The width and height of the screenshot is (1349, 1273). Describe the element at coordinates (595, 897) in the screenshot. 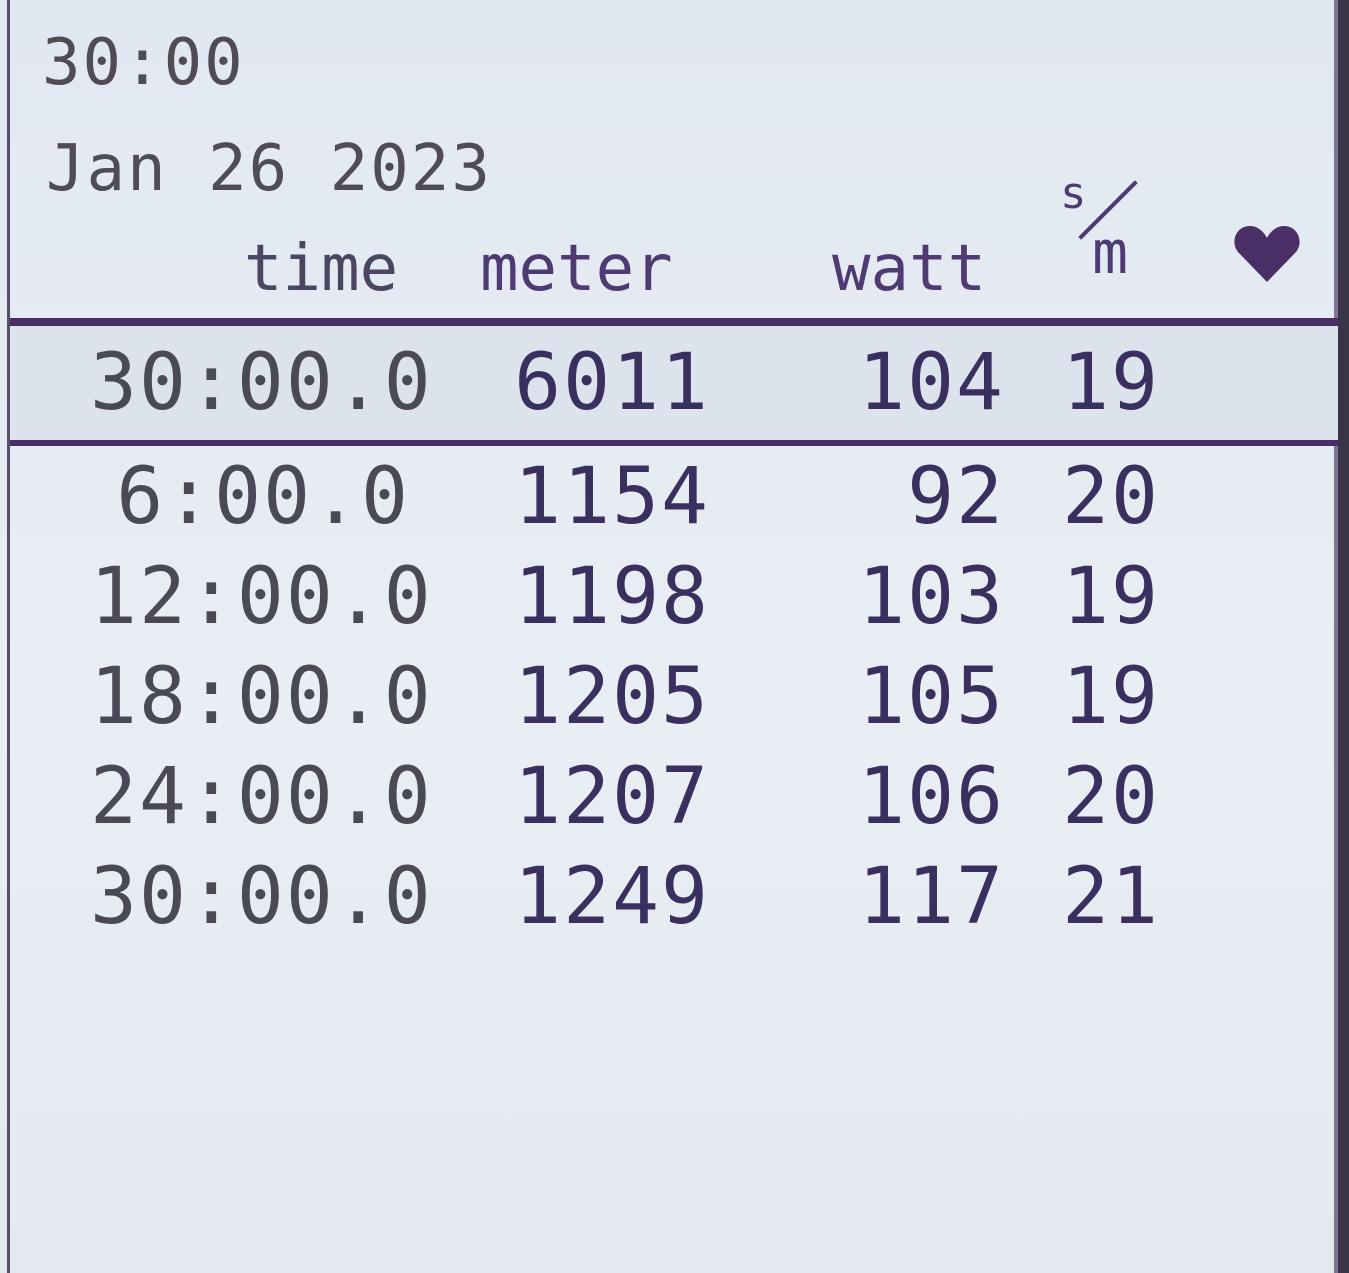

I see `split-meter: 1249` at that location.